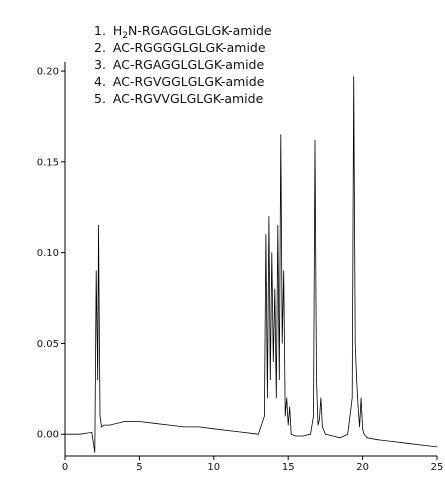 The height and width of the screenshot is (496, 445). What do you see at coordinates (48, 72) in the screenshot?
I see `y-tick-label: 0.20` at bounding box center [48, 72].